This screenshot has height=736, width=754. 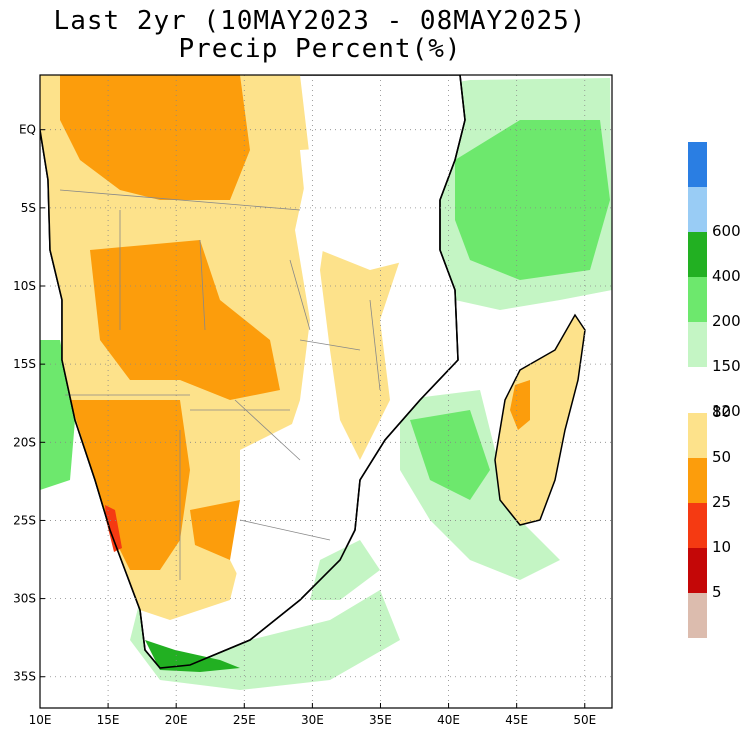 What do you see at coordinates (726, 321) in the screenshot?
I see `legend-label: 200` at bounding box center [726, 321].